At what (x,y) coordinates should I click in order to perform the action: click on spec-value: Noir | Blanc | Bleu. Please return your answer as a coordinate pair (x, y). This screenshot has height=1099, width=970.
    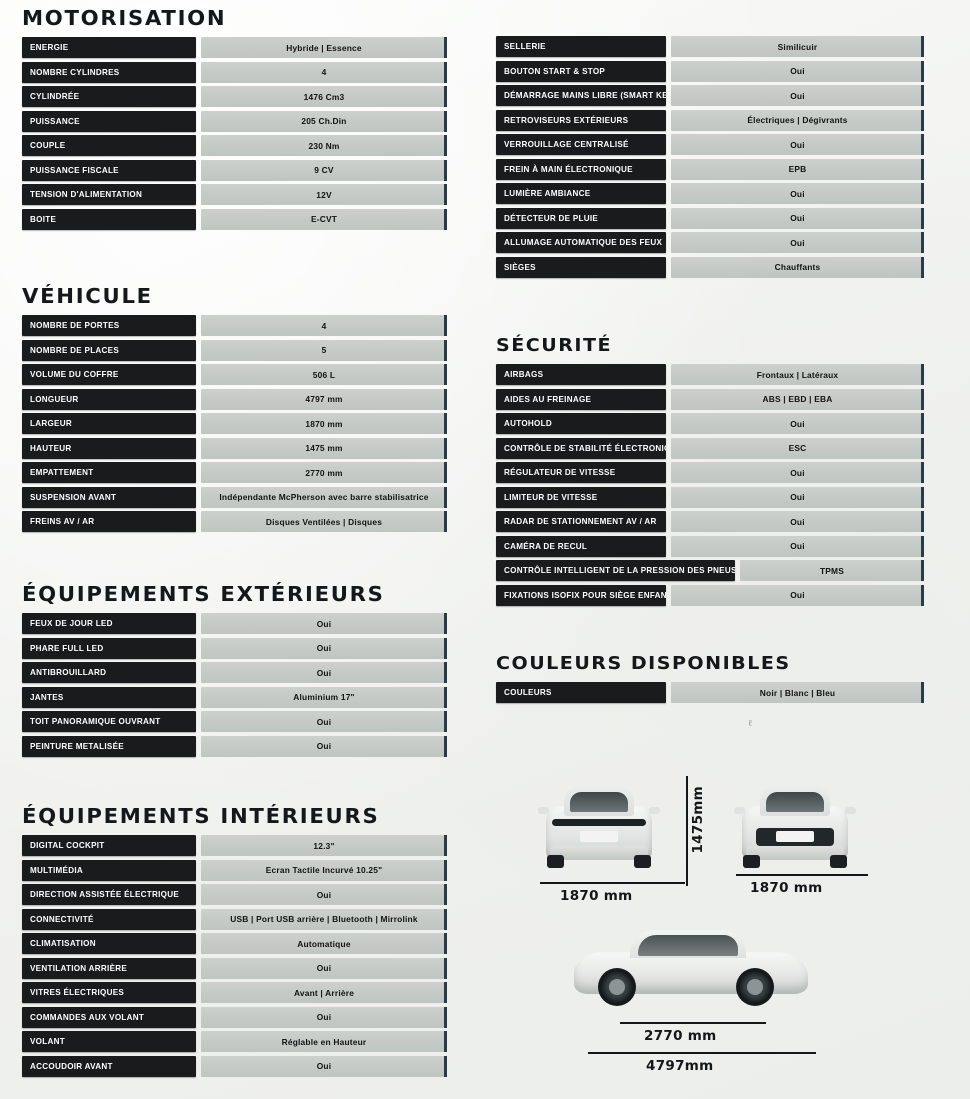
    Looking at the image, I should click on (797, 692).